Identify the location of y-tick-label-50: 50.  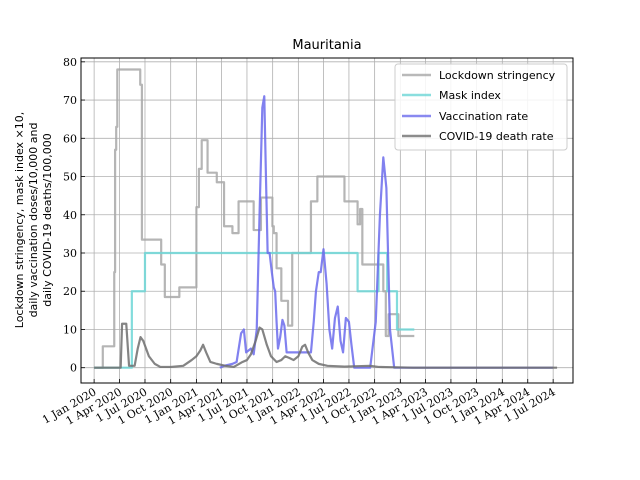
(70, 177).